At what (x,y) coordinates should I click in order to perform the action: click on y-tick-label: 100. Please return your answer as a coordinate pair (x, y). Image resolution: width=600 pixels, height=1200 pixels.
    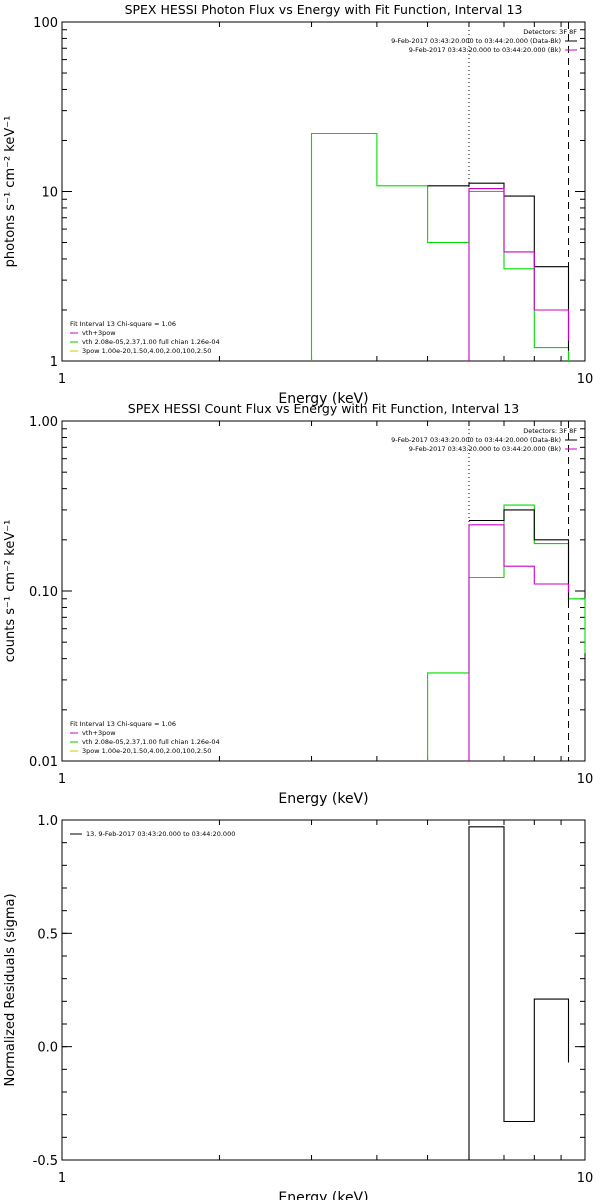
    Looking at the image, I should click on (45, 23).